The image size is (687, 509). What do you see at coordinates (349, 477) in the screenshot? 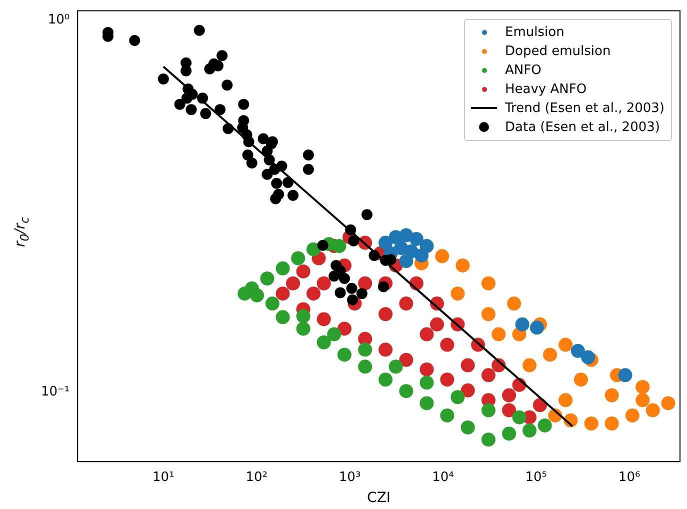
I see `x-tick-label: 10³` at bounding box center [349, 477].